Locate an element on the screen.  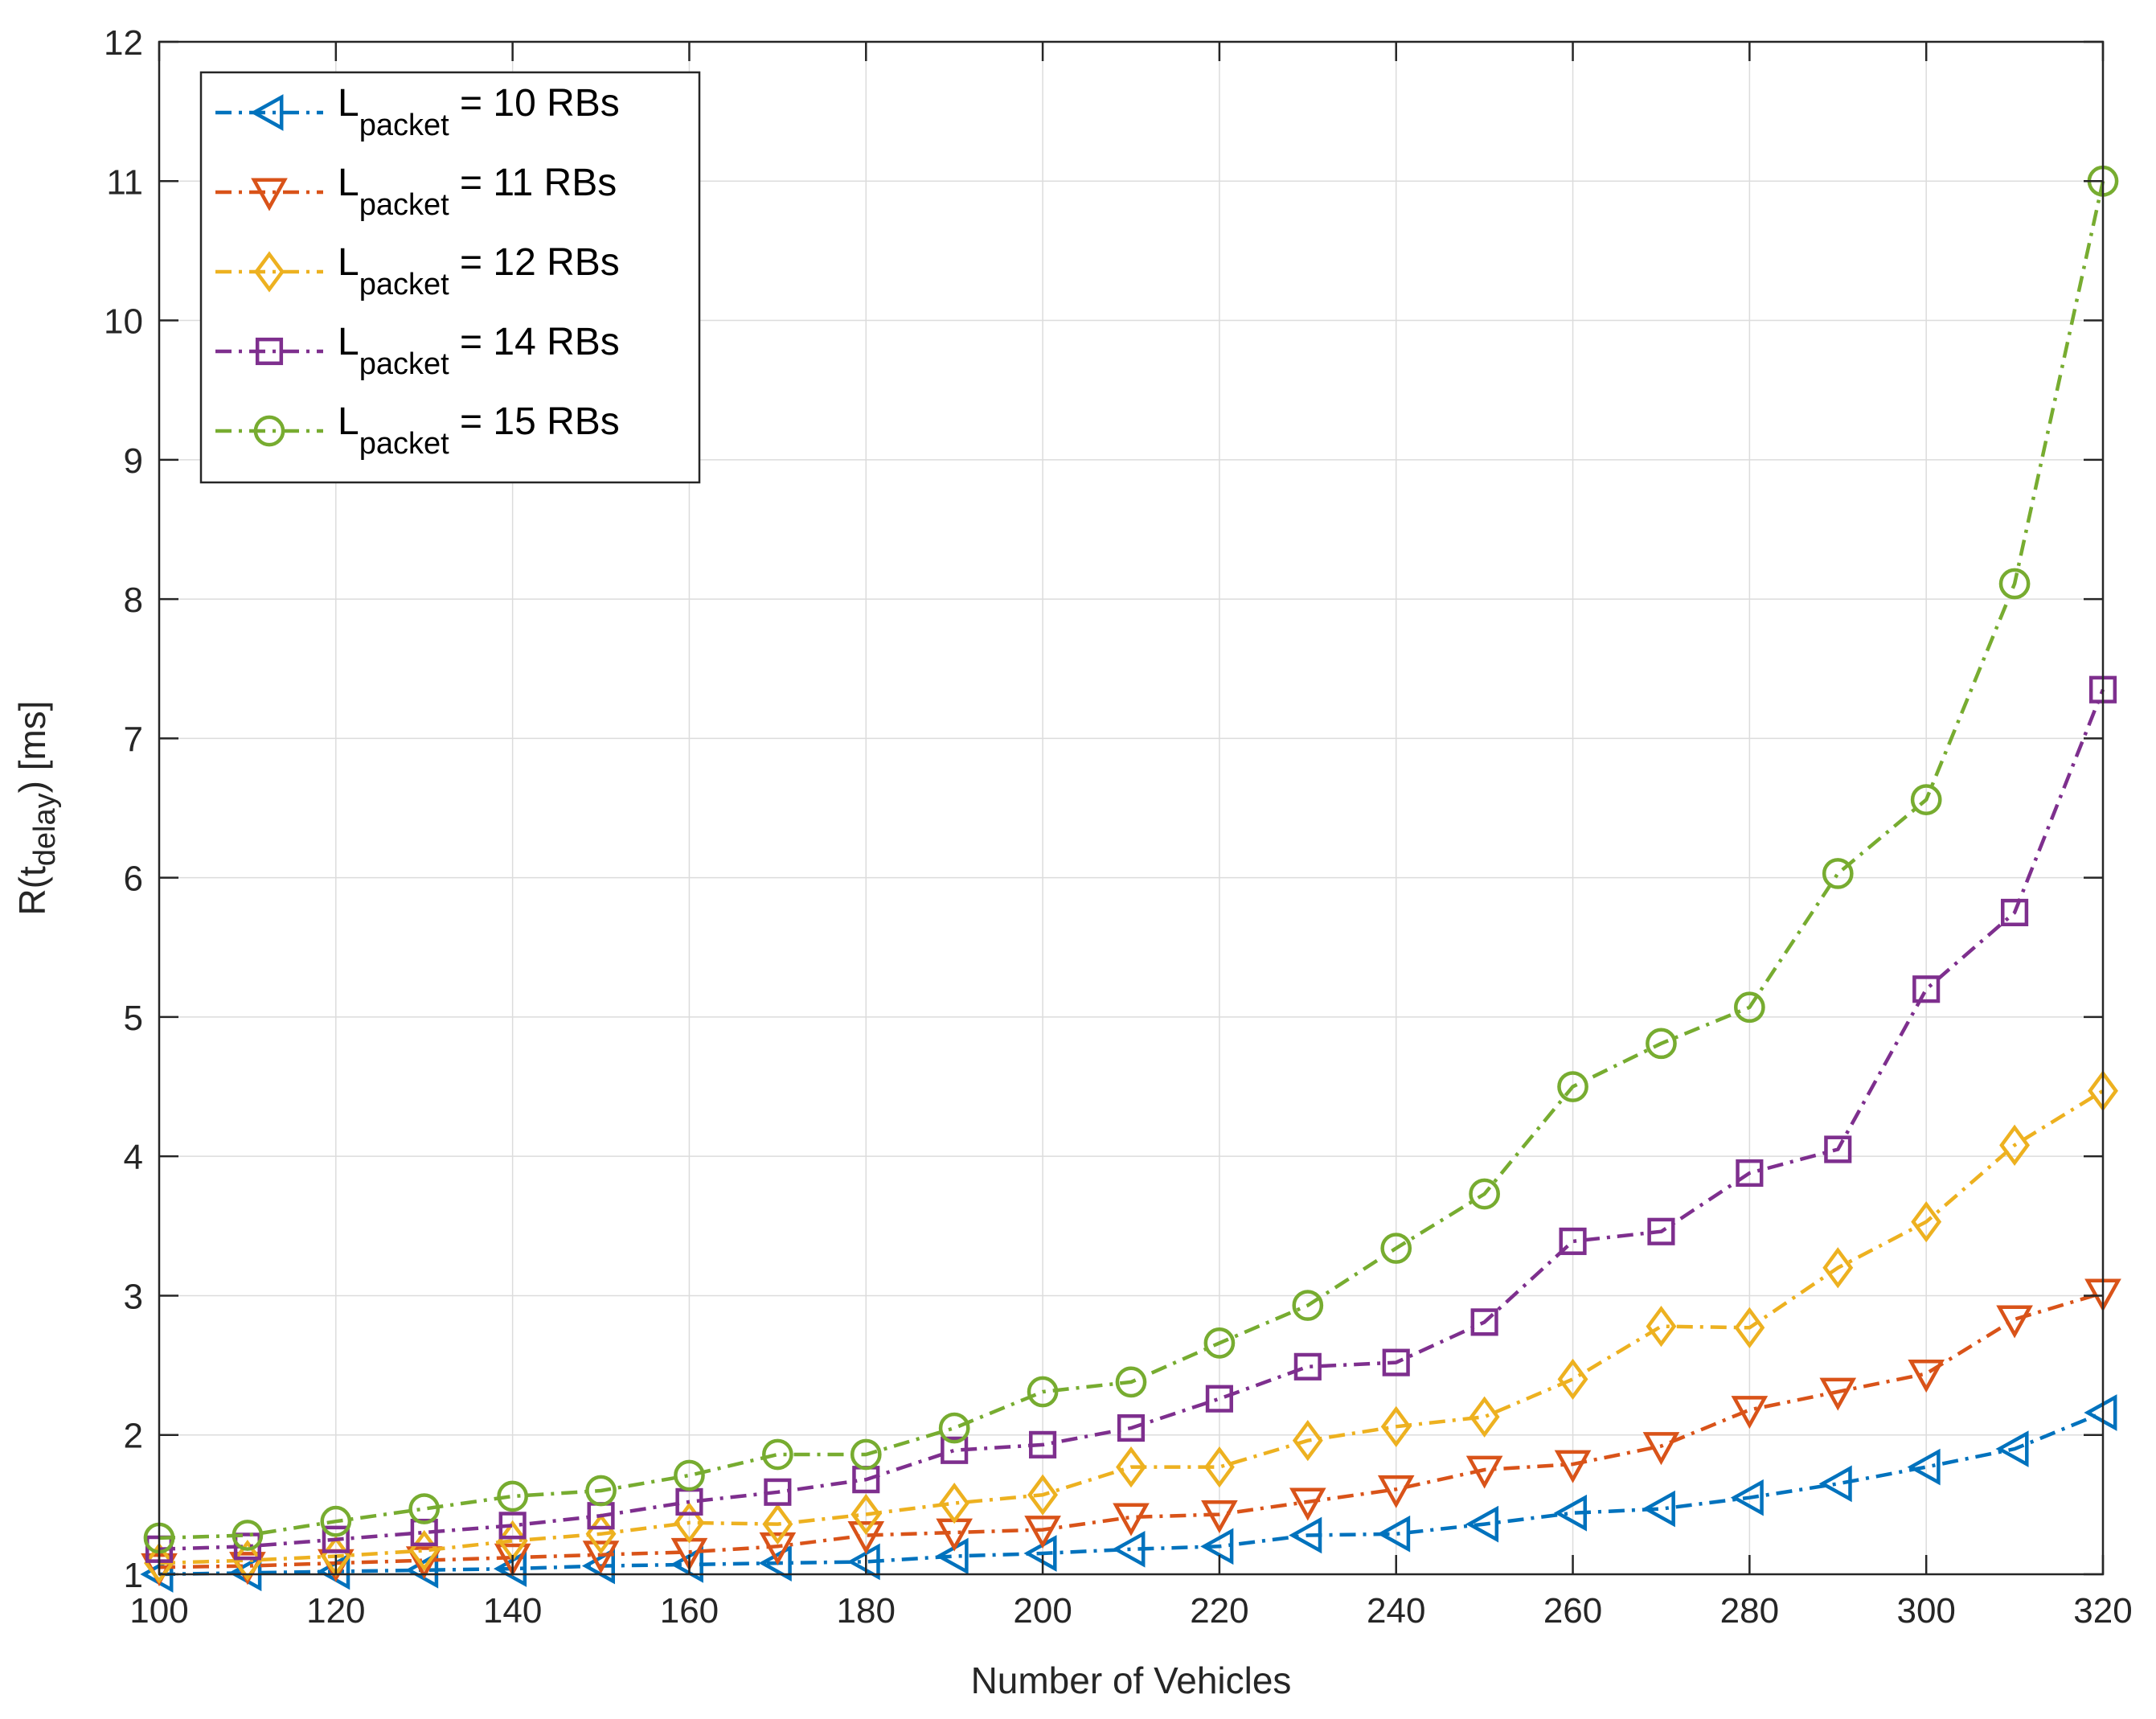
legend-label-main-2: L is located at coordinates (348, 262).